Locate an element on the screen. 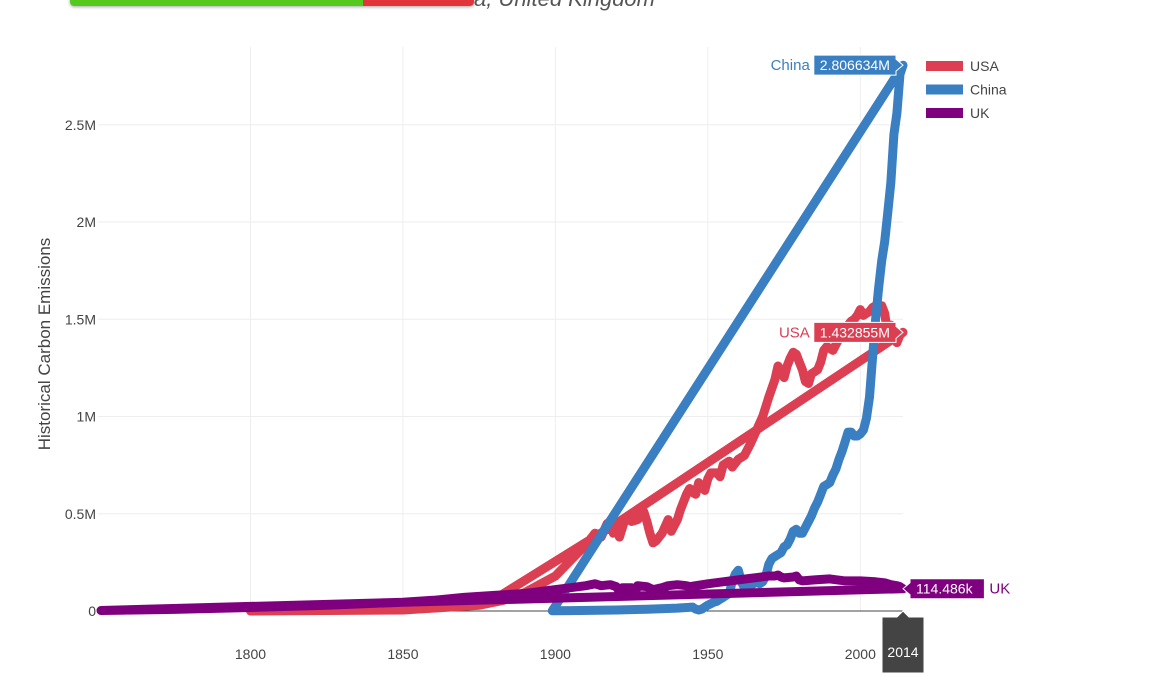  legend: USA China UK is located at coordinates (966, 89).